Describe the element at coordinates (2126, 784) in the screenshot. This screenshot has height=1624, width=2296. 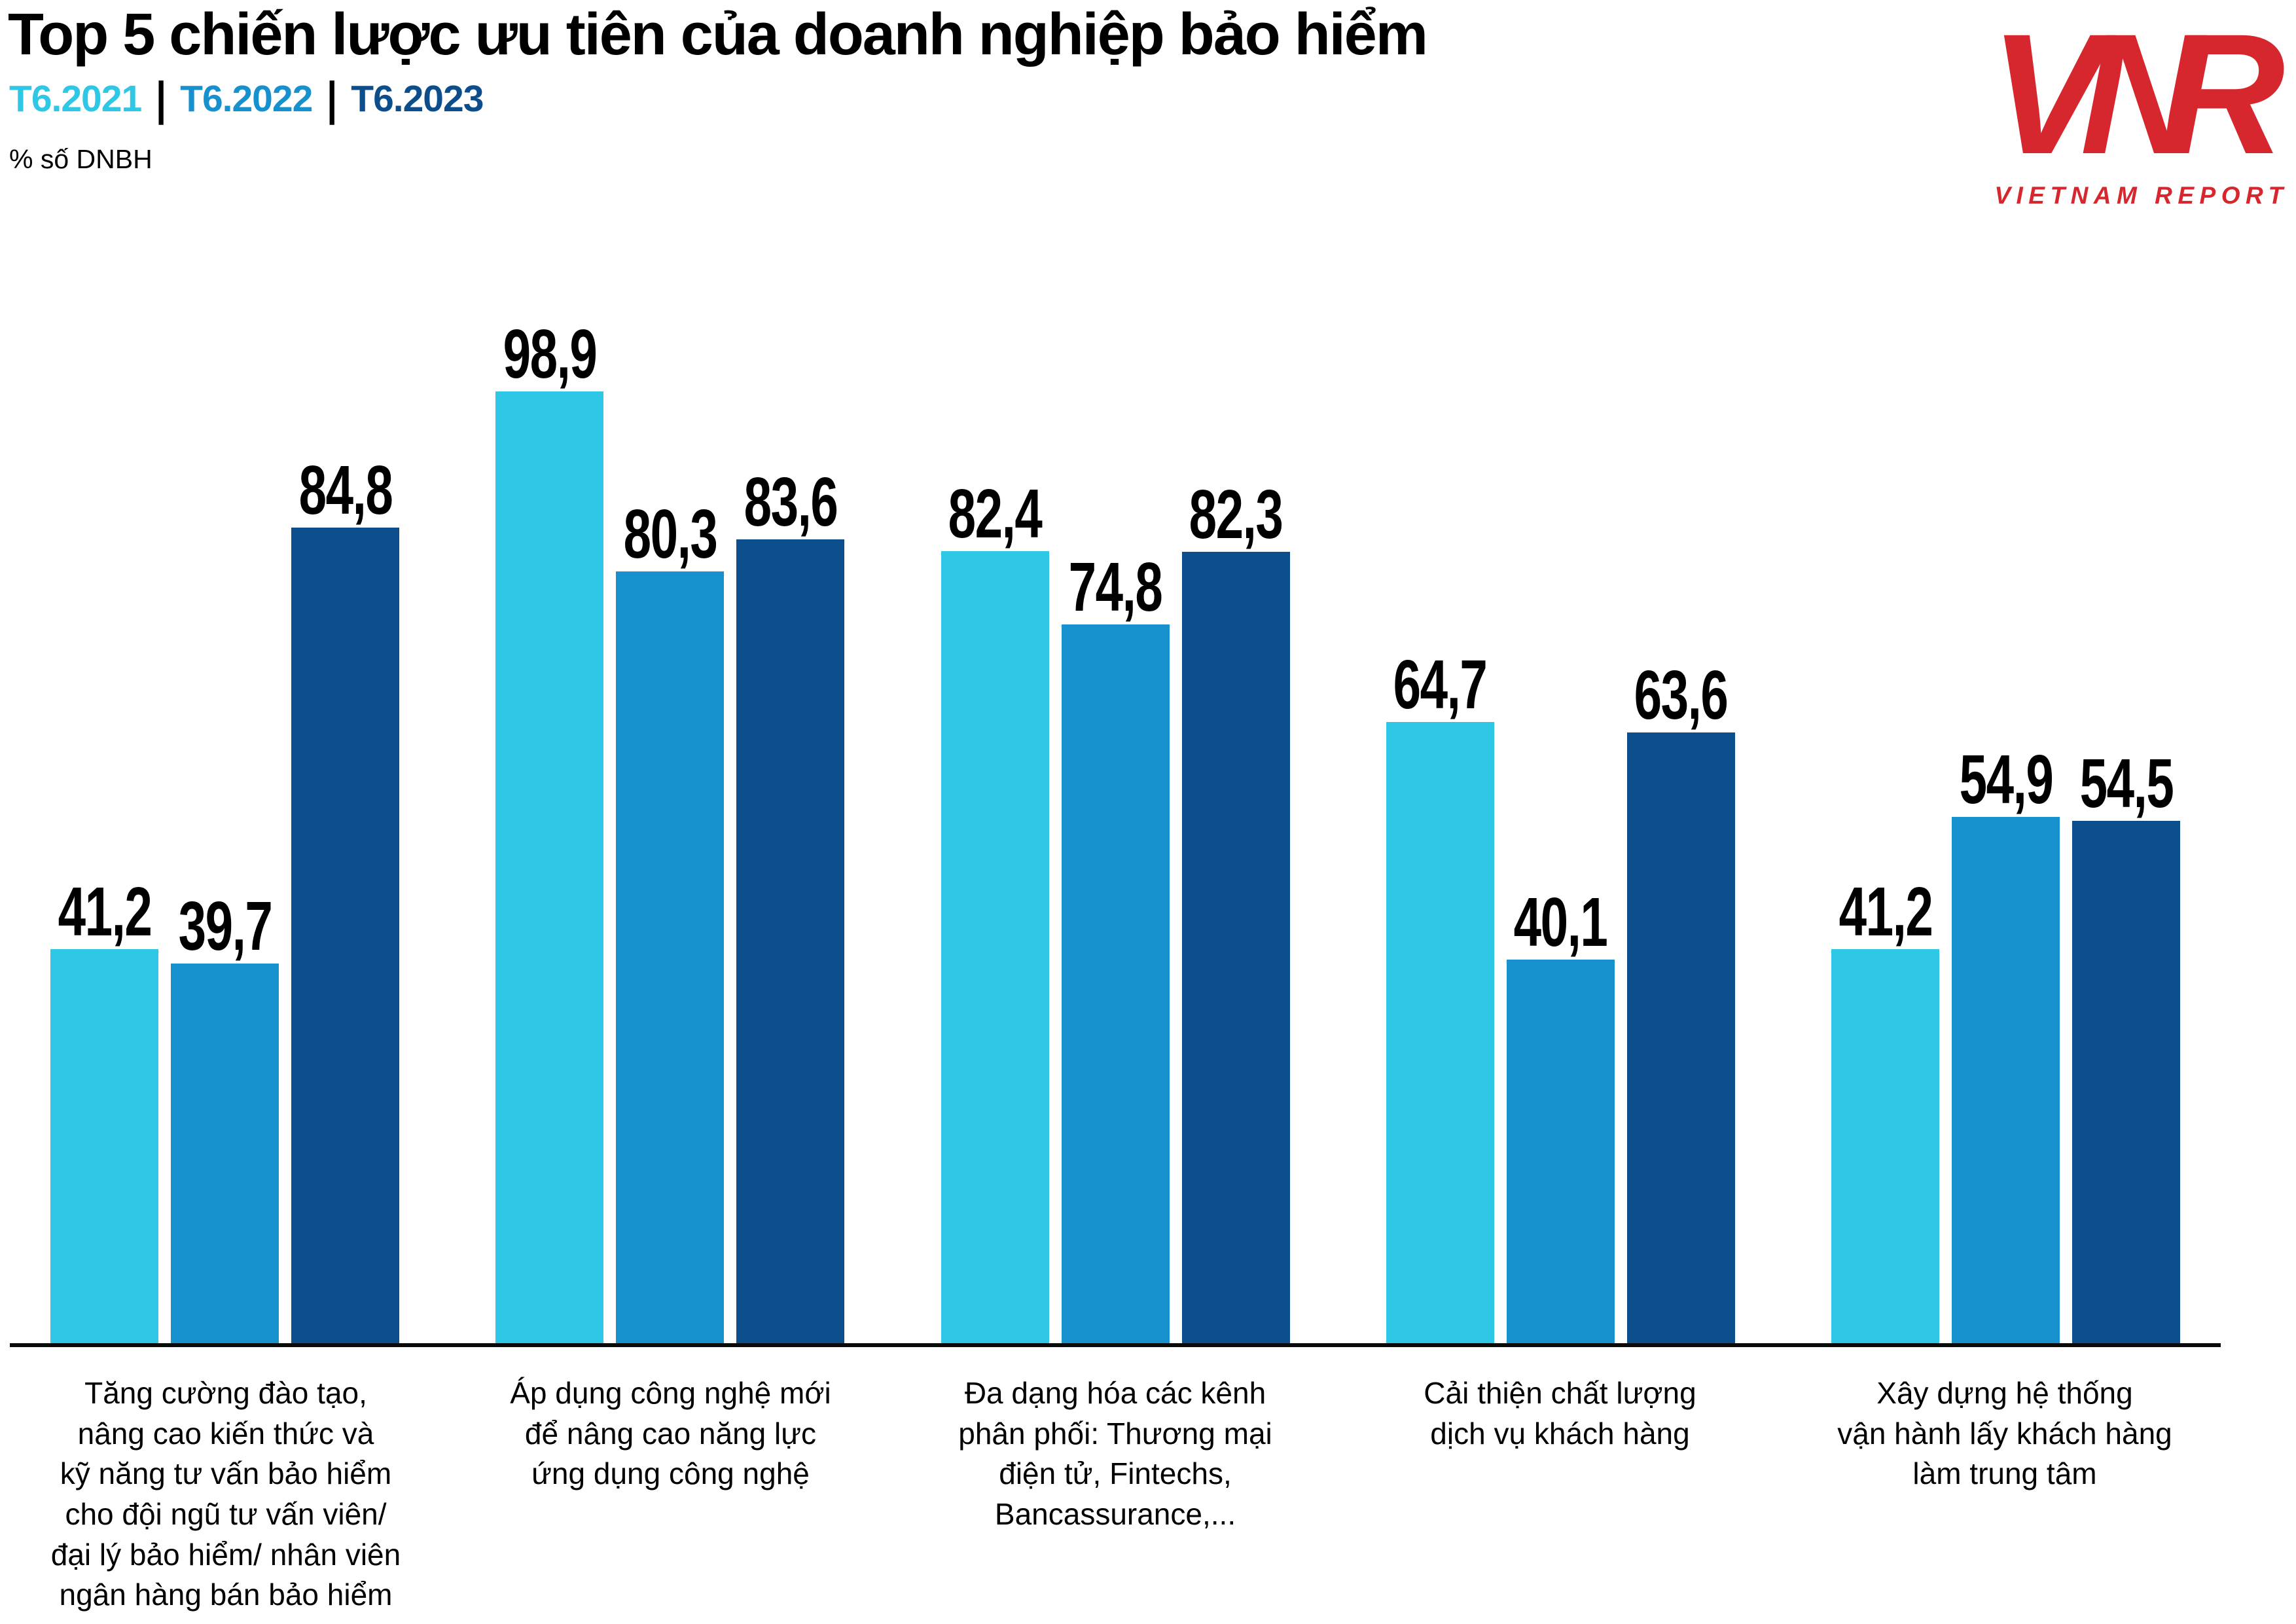
I see `value-label: 54,5` at that location.